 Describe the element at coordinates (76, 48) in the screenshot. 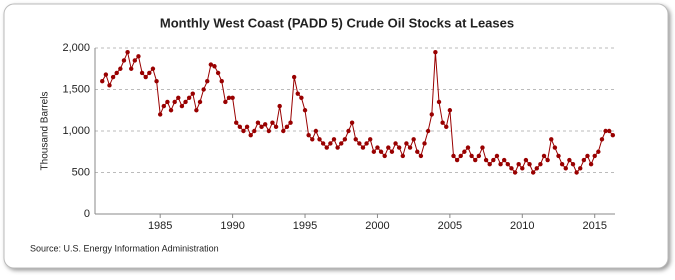

I see `y-tick-label: 2,000` at that location.